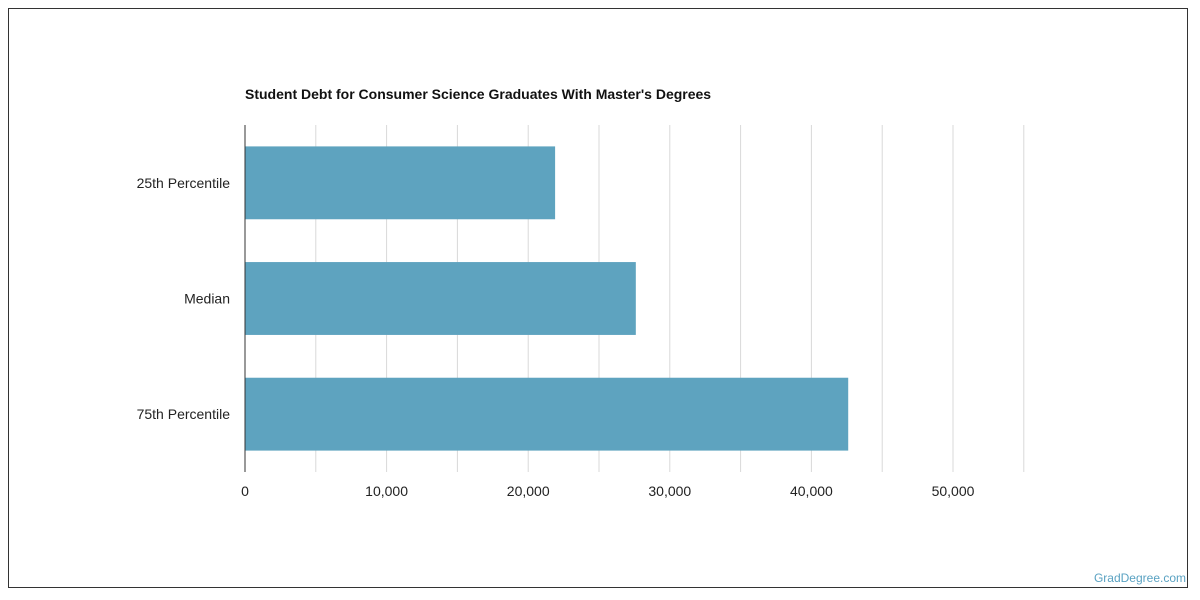 Image resolution: width=1200 pixels, height=600 pixels. What do you see at coordinates (953, 491) in the screenshot?
I see `x-tick-label: 50,000` at bounding box center [953, 491].